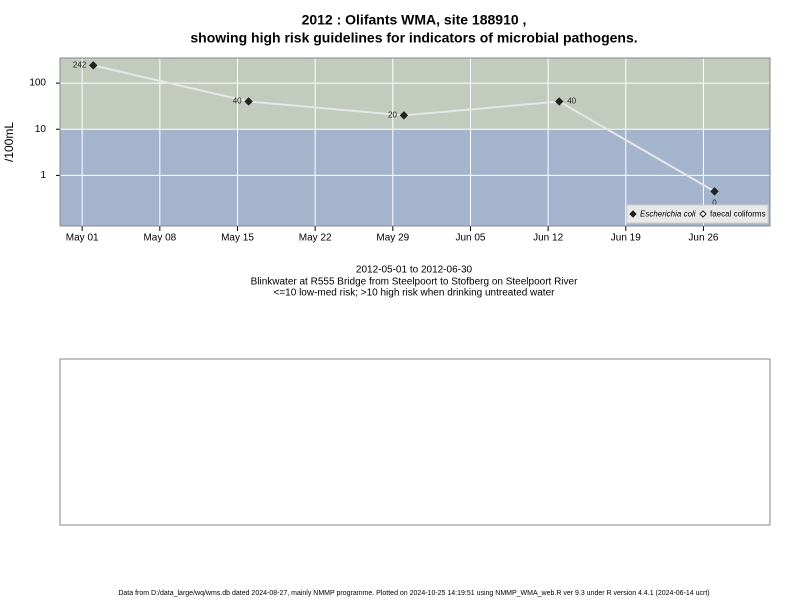 This screenshot has height=600, width=800. I want to click on legend-label: Escherichia coli, so click(668, 214).